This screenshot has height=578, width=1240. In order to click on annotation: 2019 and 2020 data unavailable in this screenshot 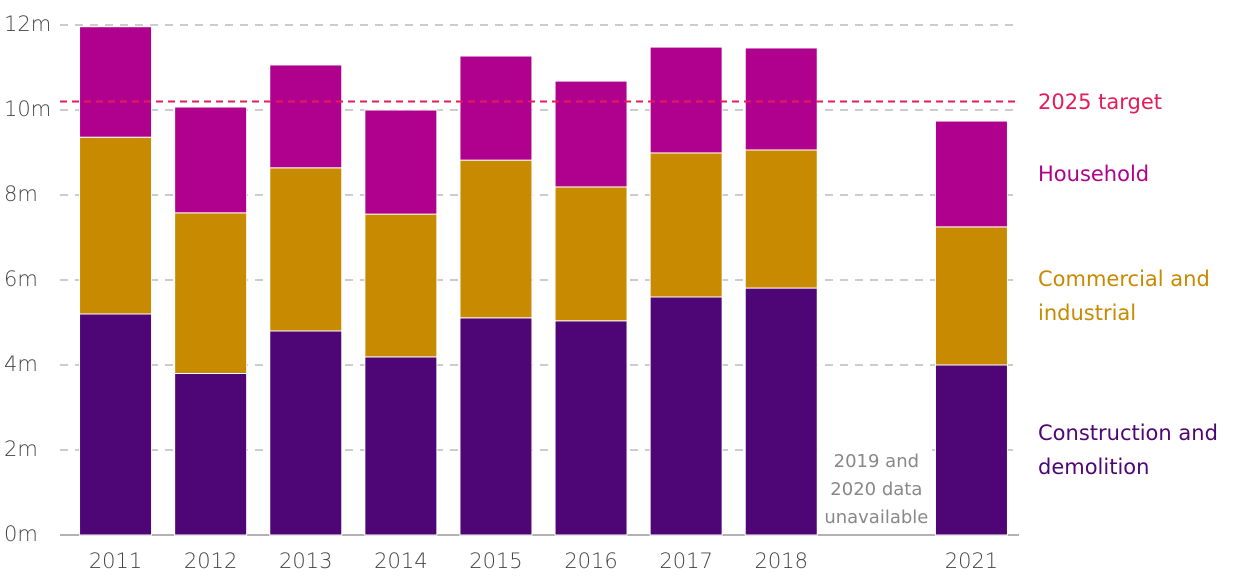, I will do `click(876, 490)`.